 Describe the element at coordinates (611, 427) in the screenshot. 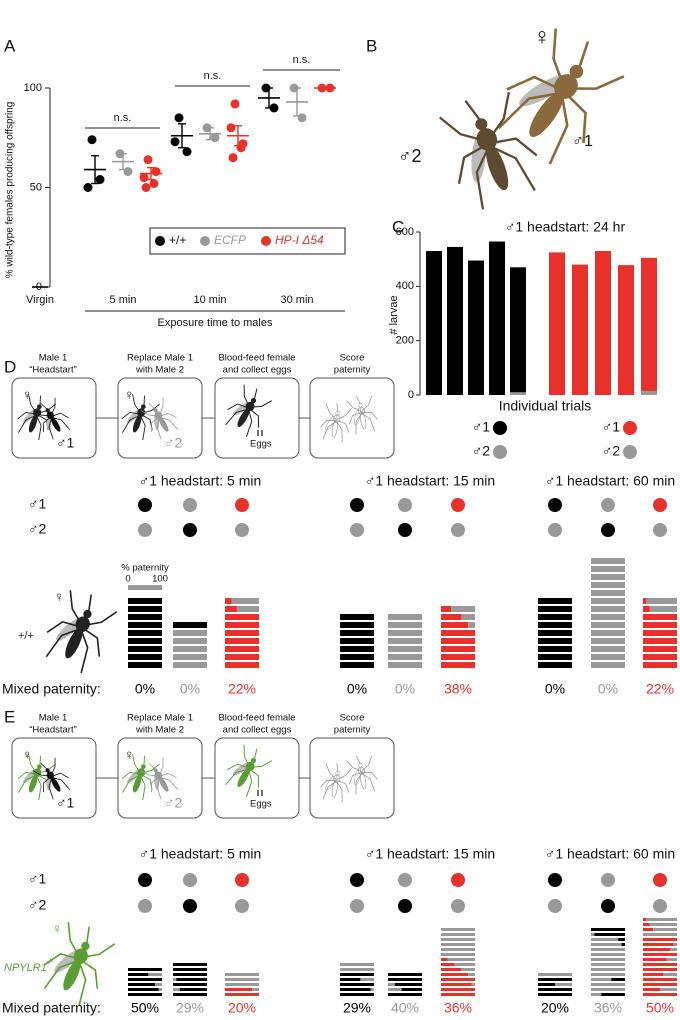

I see `legend-label: ♂1` at that location.